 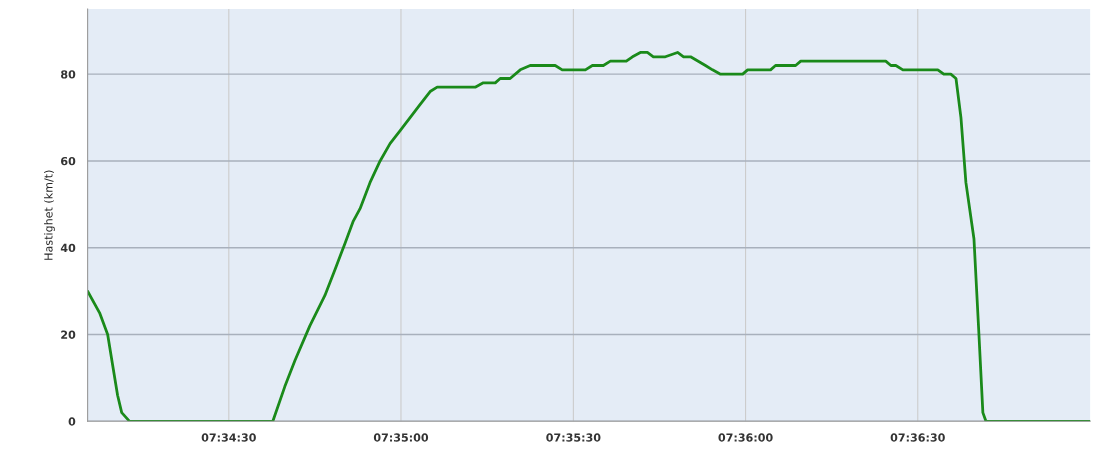 I want to click on y-tick-label: 60, so click(x=68, y=161).